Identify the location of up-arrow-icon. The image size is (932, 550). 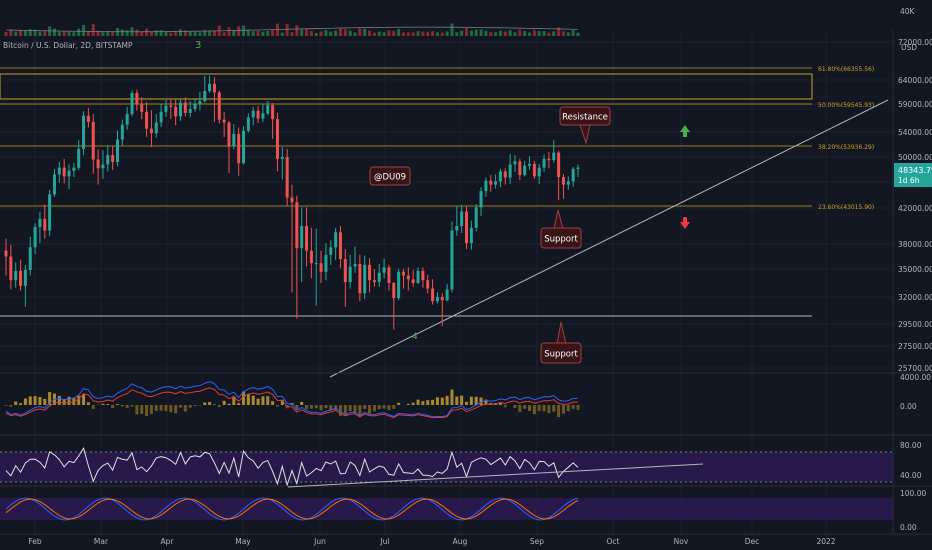
(685, 131).